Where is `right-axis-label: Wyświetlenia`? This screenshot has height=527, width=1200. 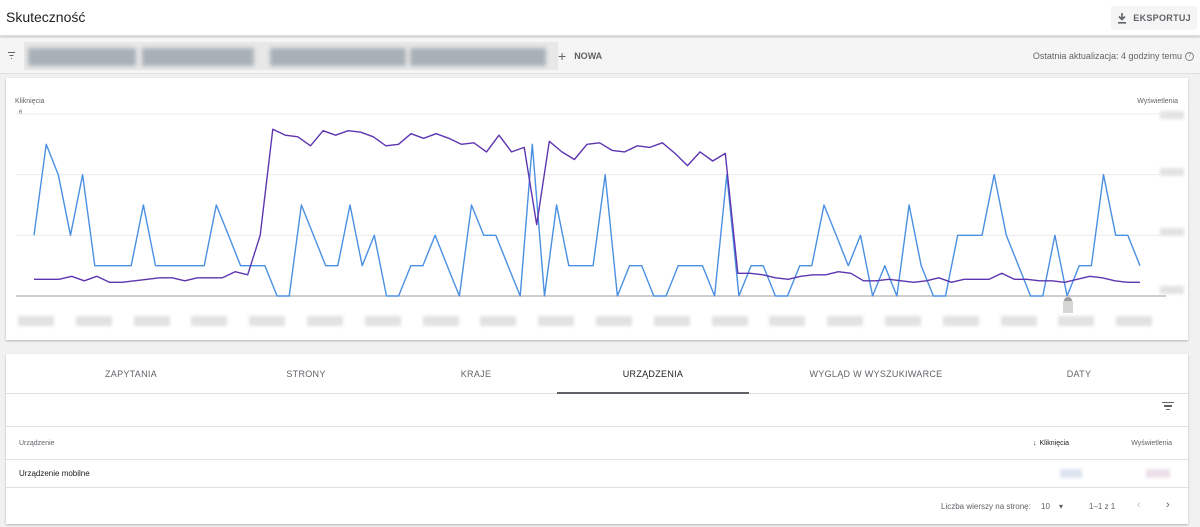 right-axis-label: Wyświetlenia is located at coordinates (1157, 101).